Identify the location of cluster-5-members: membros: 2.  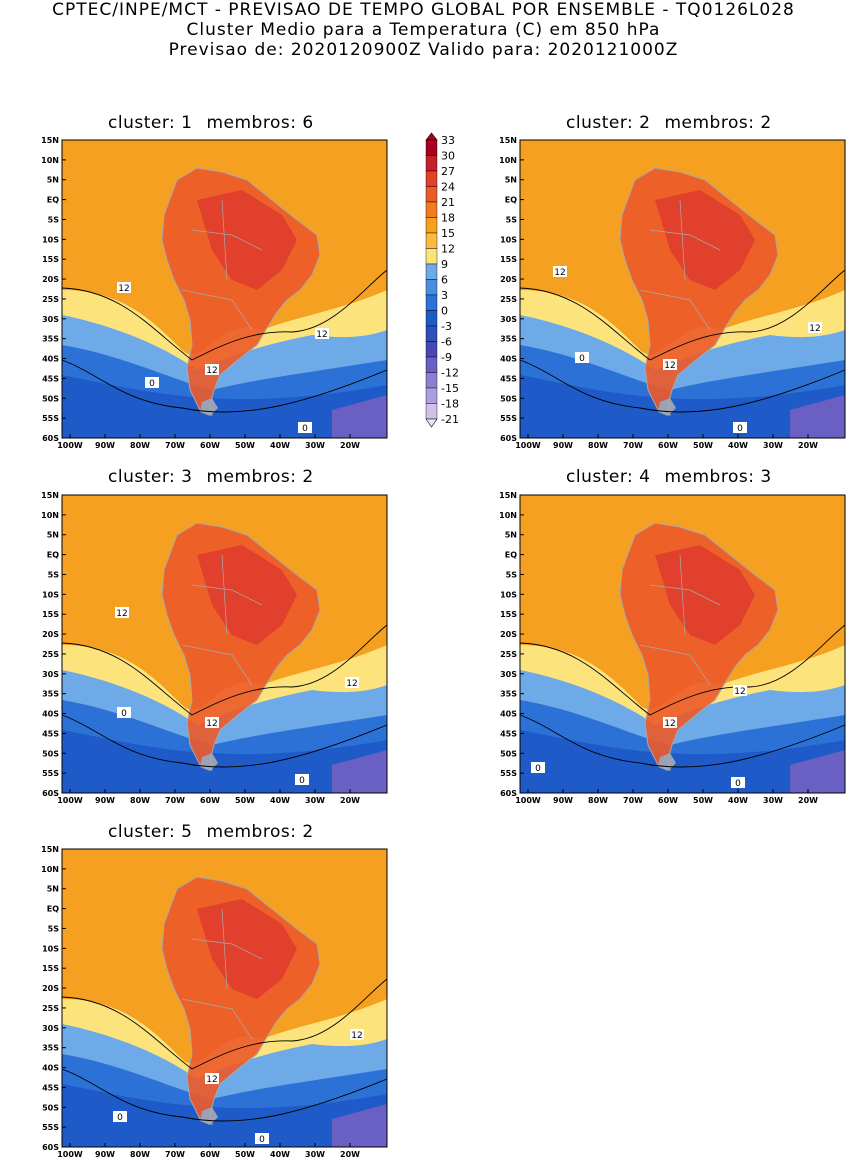
(260, 832).